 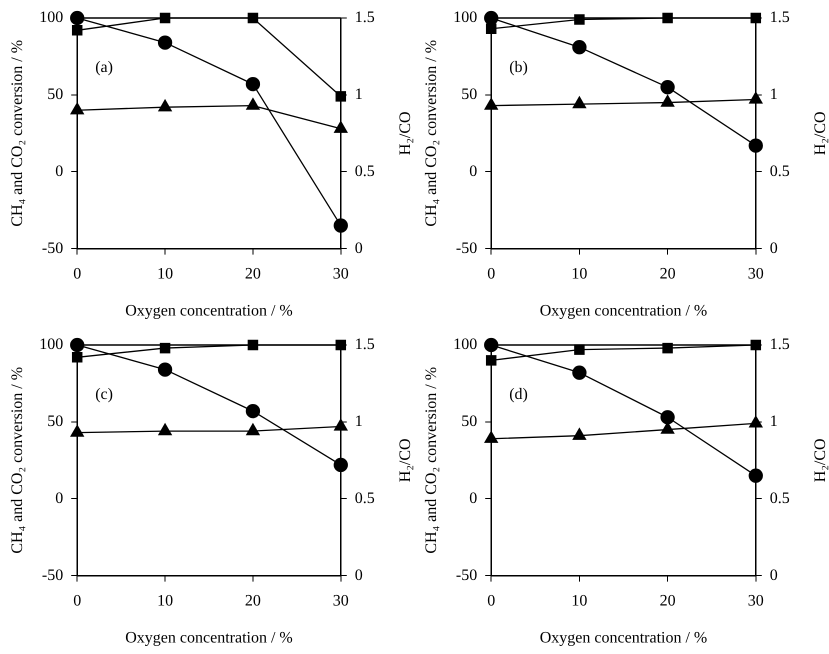 What do you see at coordinates (518, 395) in the screenshot?
I see `annotation: (d)` at bounding box center [518, 395].